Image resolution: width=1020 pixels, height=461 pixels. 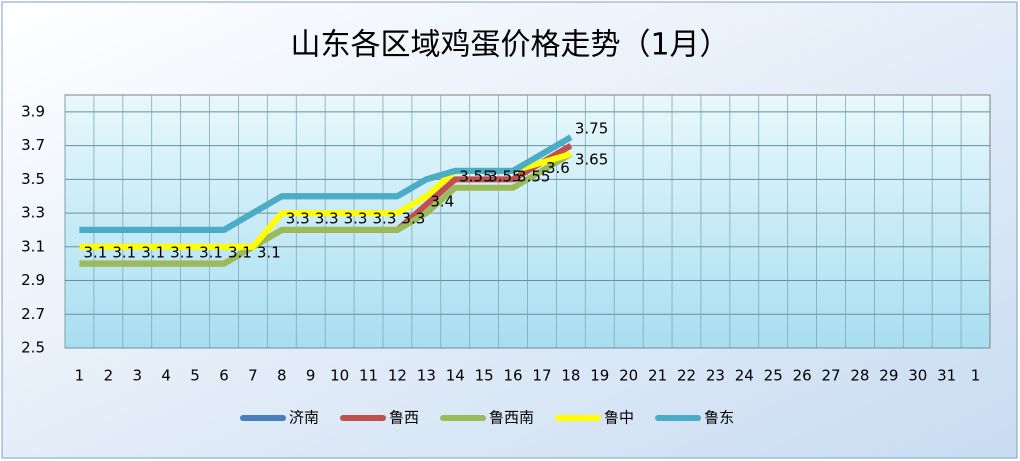 I want to click on x-tick-label: 23, so click(x=715, y=376).